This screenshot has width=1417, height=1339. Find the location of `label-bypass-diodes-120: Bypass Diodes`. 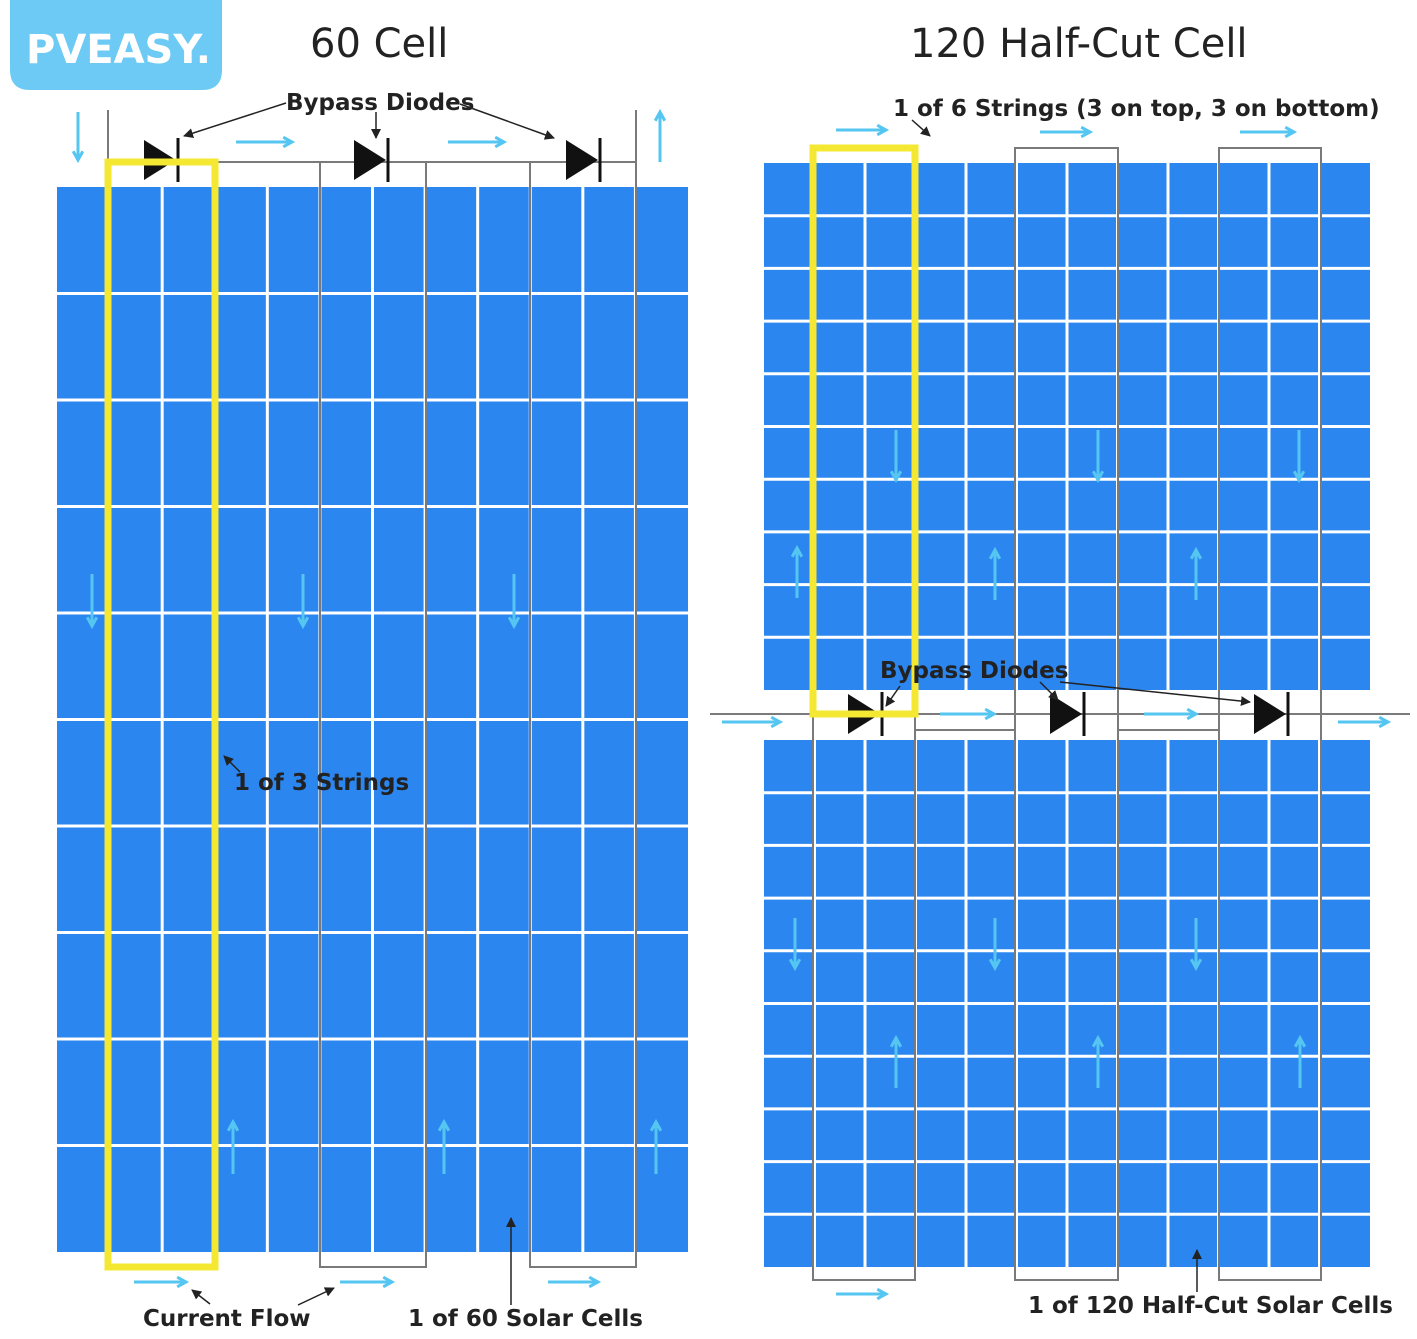

label-bypass-diodes-120: Bypass Diodes is located at coordinates (974, 671).